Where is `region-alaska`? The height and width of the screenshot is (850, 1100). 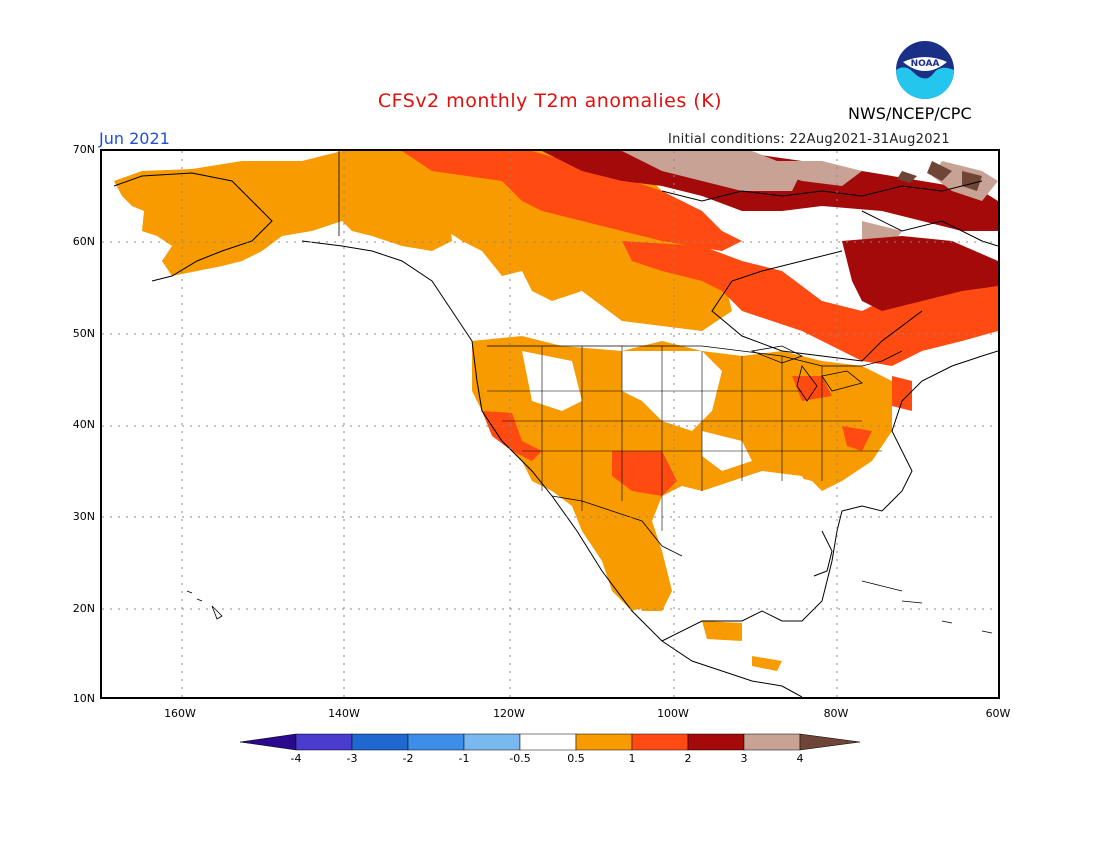
region-alaska is located at coordinates (283, 213).